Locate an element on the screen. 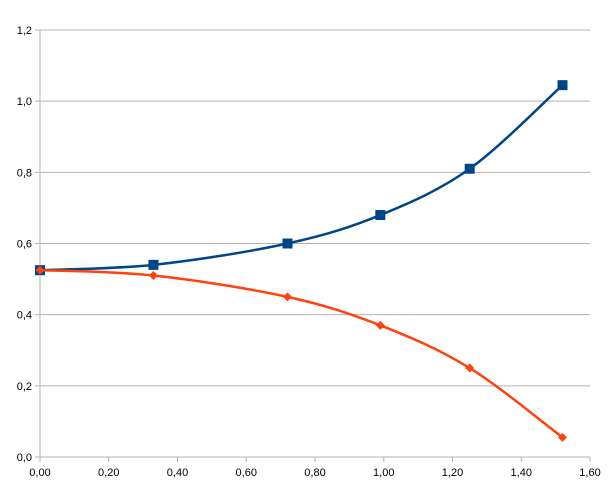 The width and height of the screenshot is (608, 495). y-tick-label: 0,2 is located at coordinates (24, 387).